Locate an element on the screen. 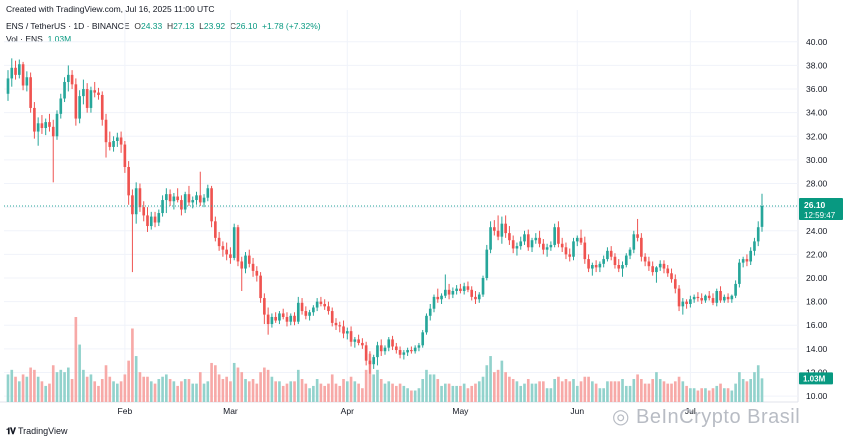 Image resolution: width=850 pixels, height=442 pixels. price-tick-label: 10.00 is located at coordinates (817, 396).